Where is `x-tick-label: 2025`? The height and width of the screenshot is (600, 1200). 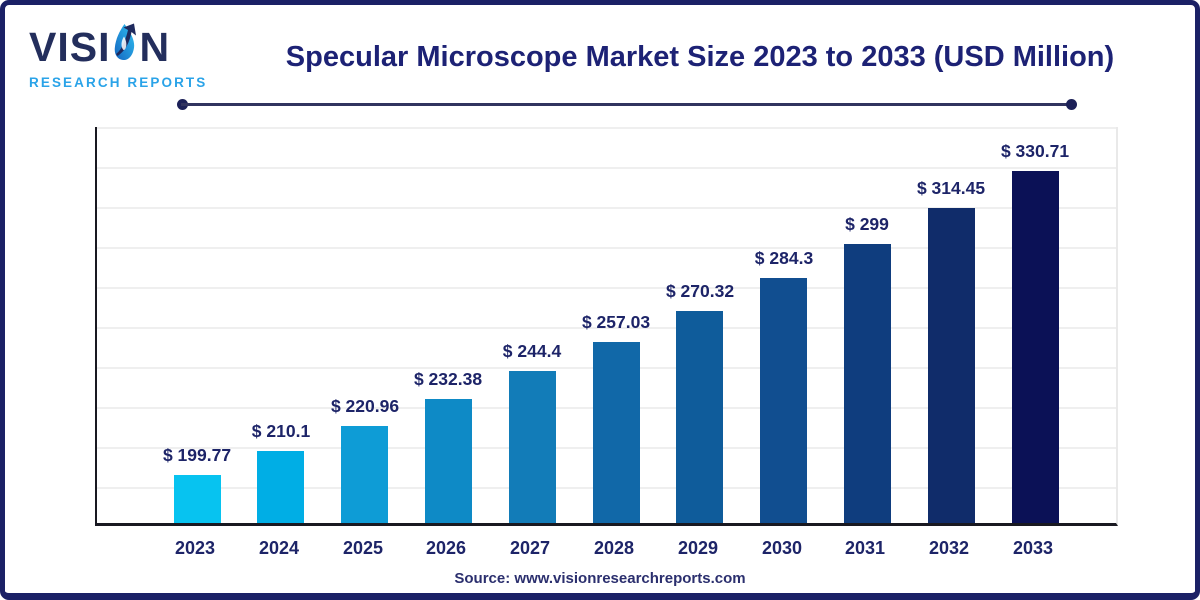
x-tick-label: 2025 is located at coordinates (363, 548).